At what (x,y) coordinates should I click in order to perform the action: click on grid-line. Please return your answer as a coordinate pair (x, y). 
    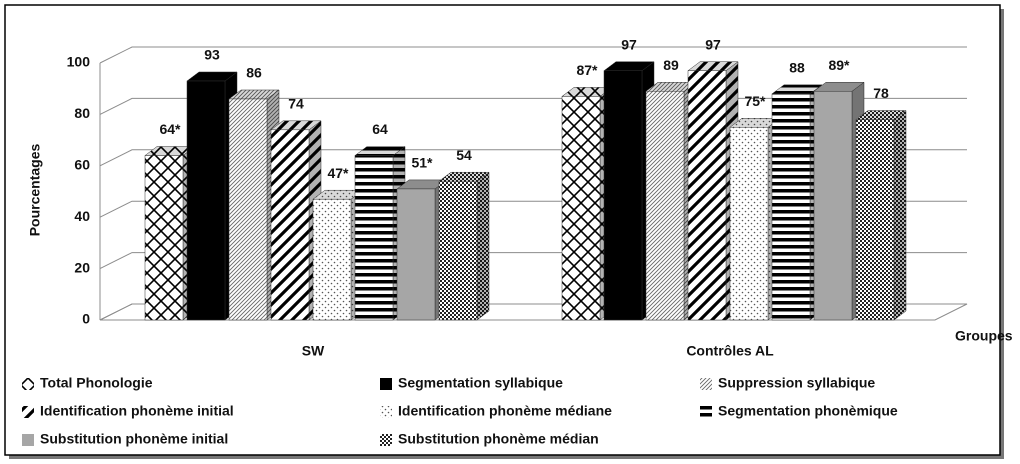
    Looking at the image, I should click on (533, 55).